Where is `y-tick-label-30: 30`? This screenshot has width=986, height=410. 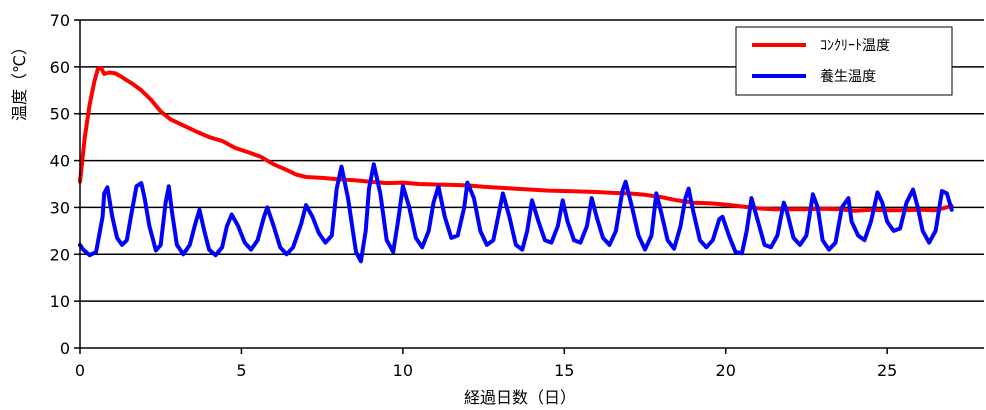 y-tick-label-30: 30 is located at coordinates (60, 207).